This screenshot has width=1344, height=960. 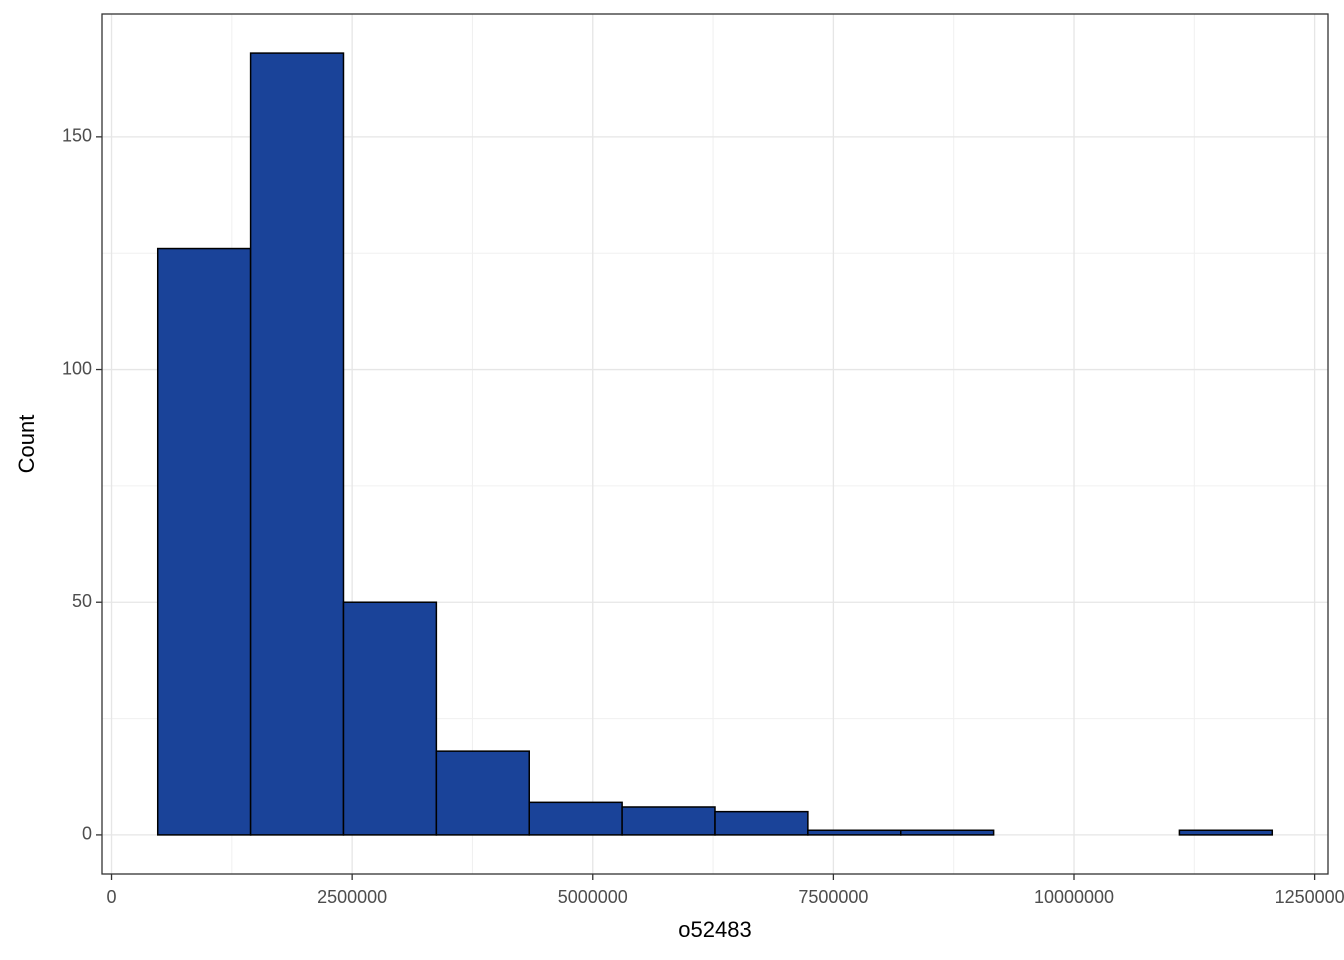 What do you see at coordinates (82, 601) in the screenshot?
I see `y-tick-label: 50` at bounding box center [82, 601].